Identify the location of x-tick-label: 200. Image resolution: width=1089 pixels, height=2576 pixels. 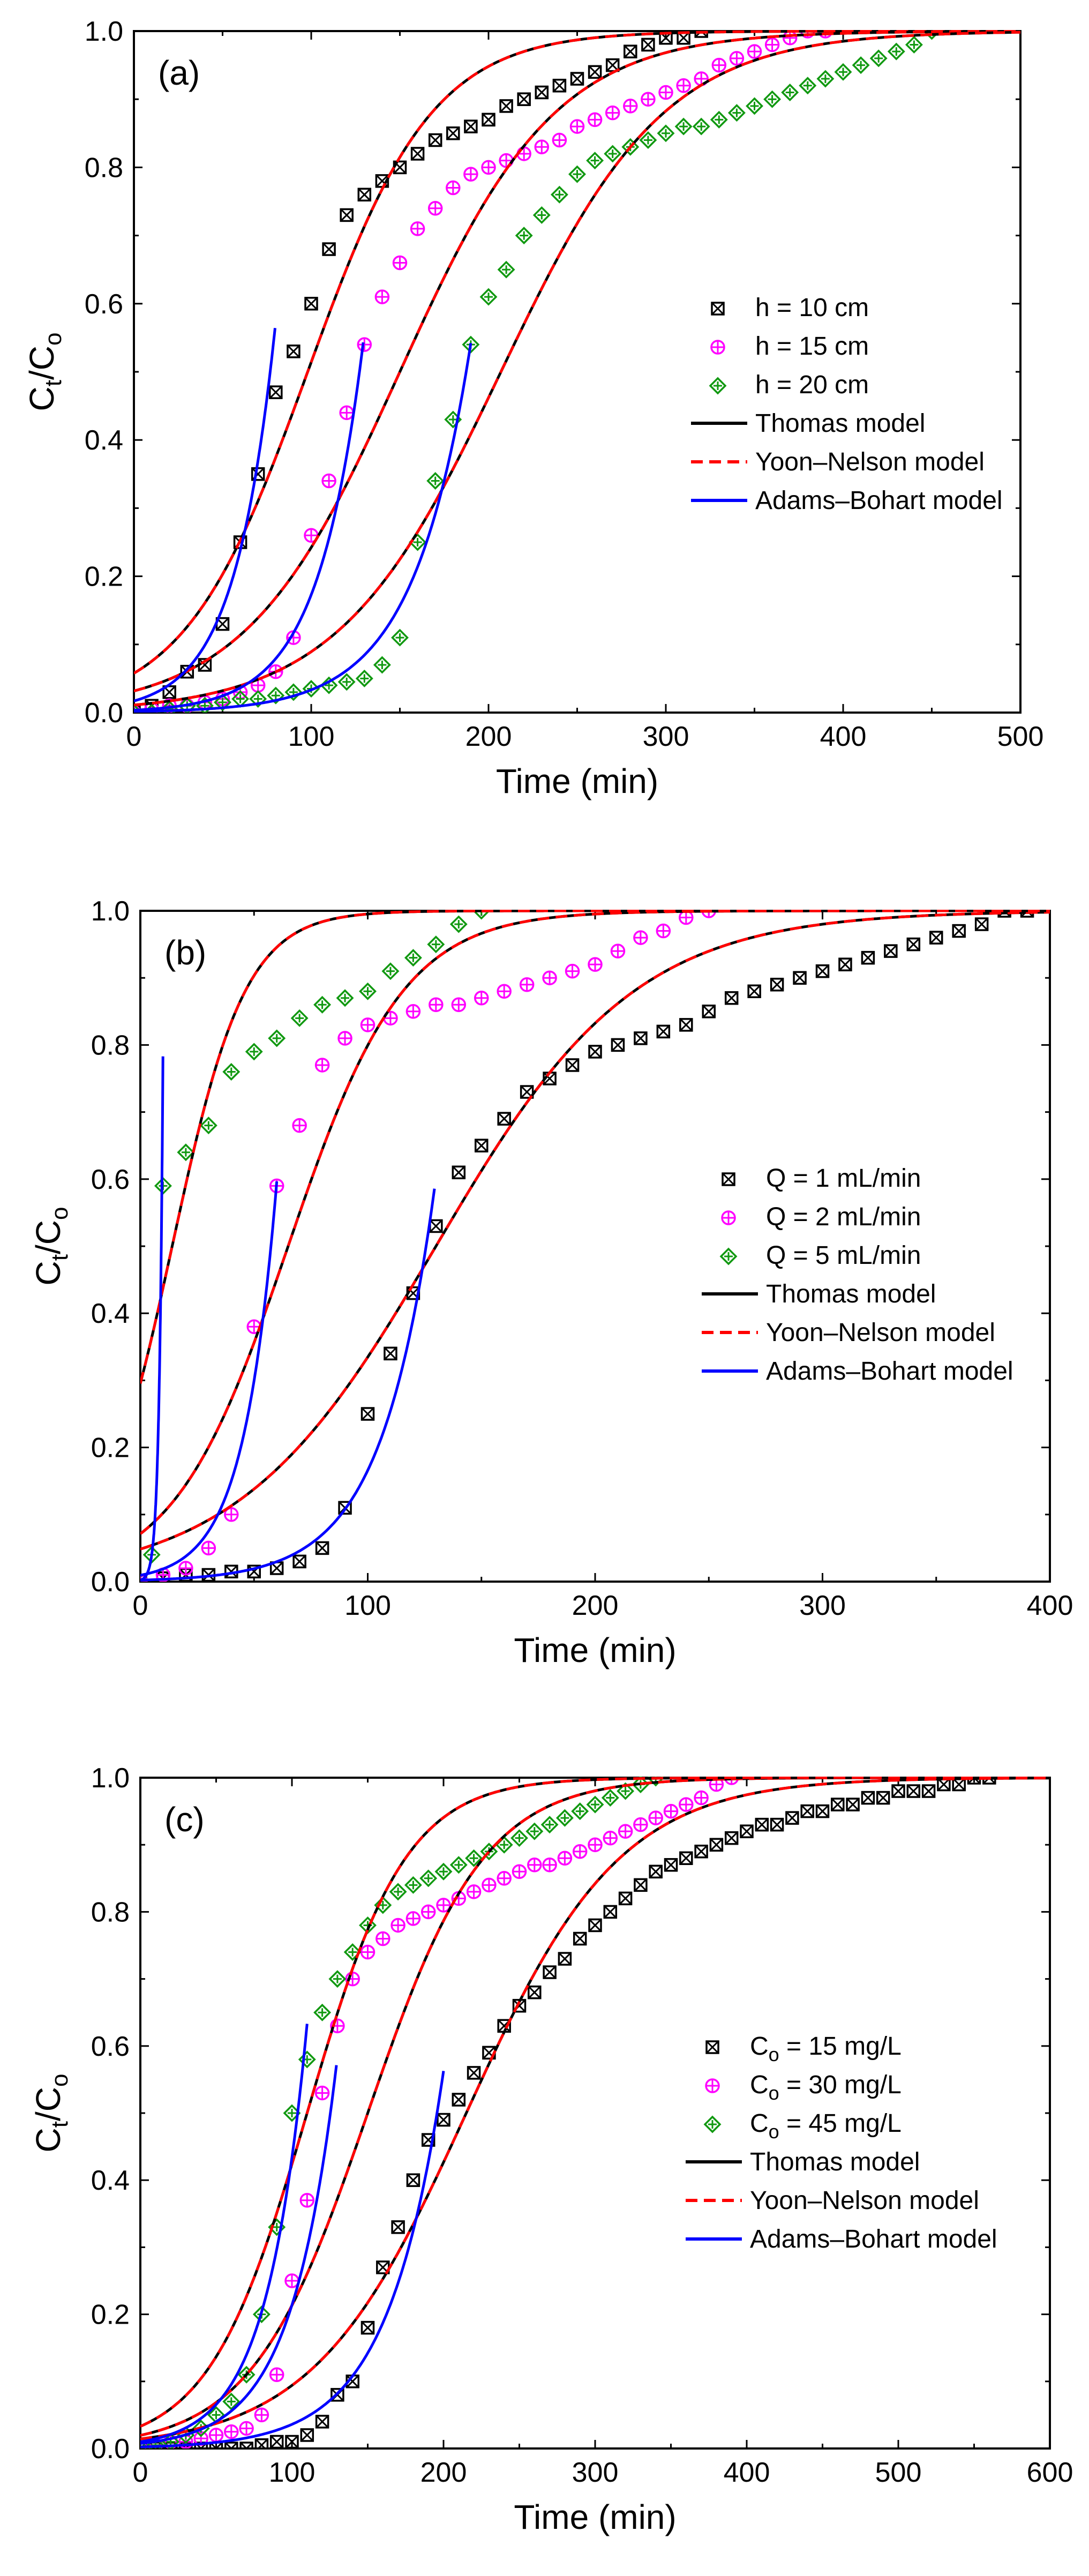
(443, 2472).